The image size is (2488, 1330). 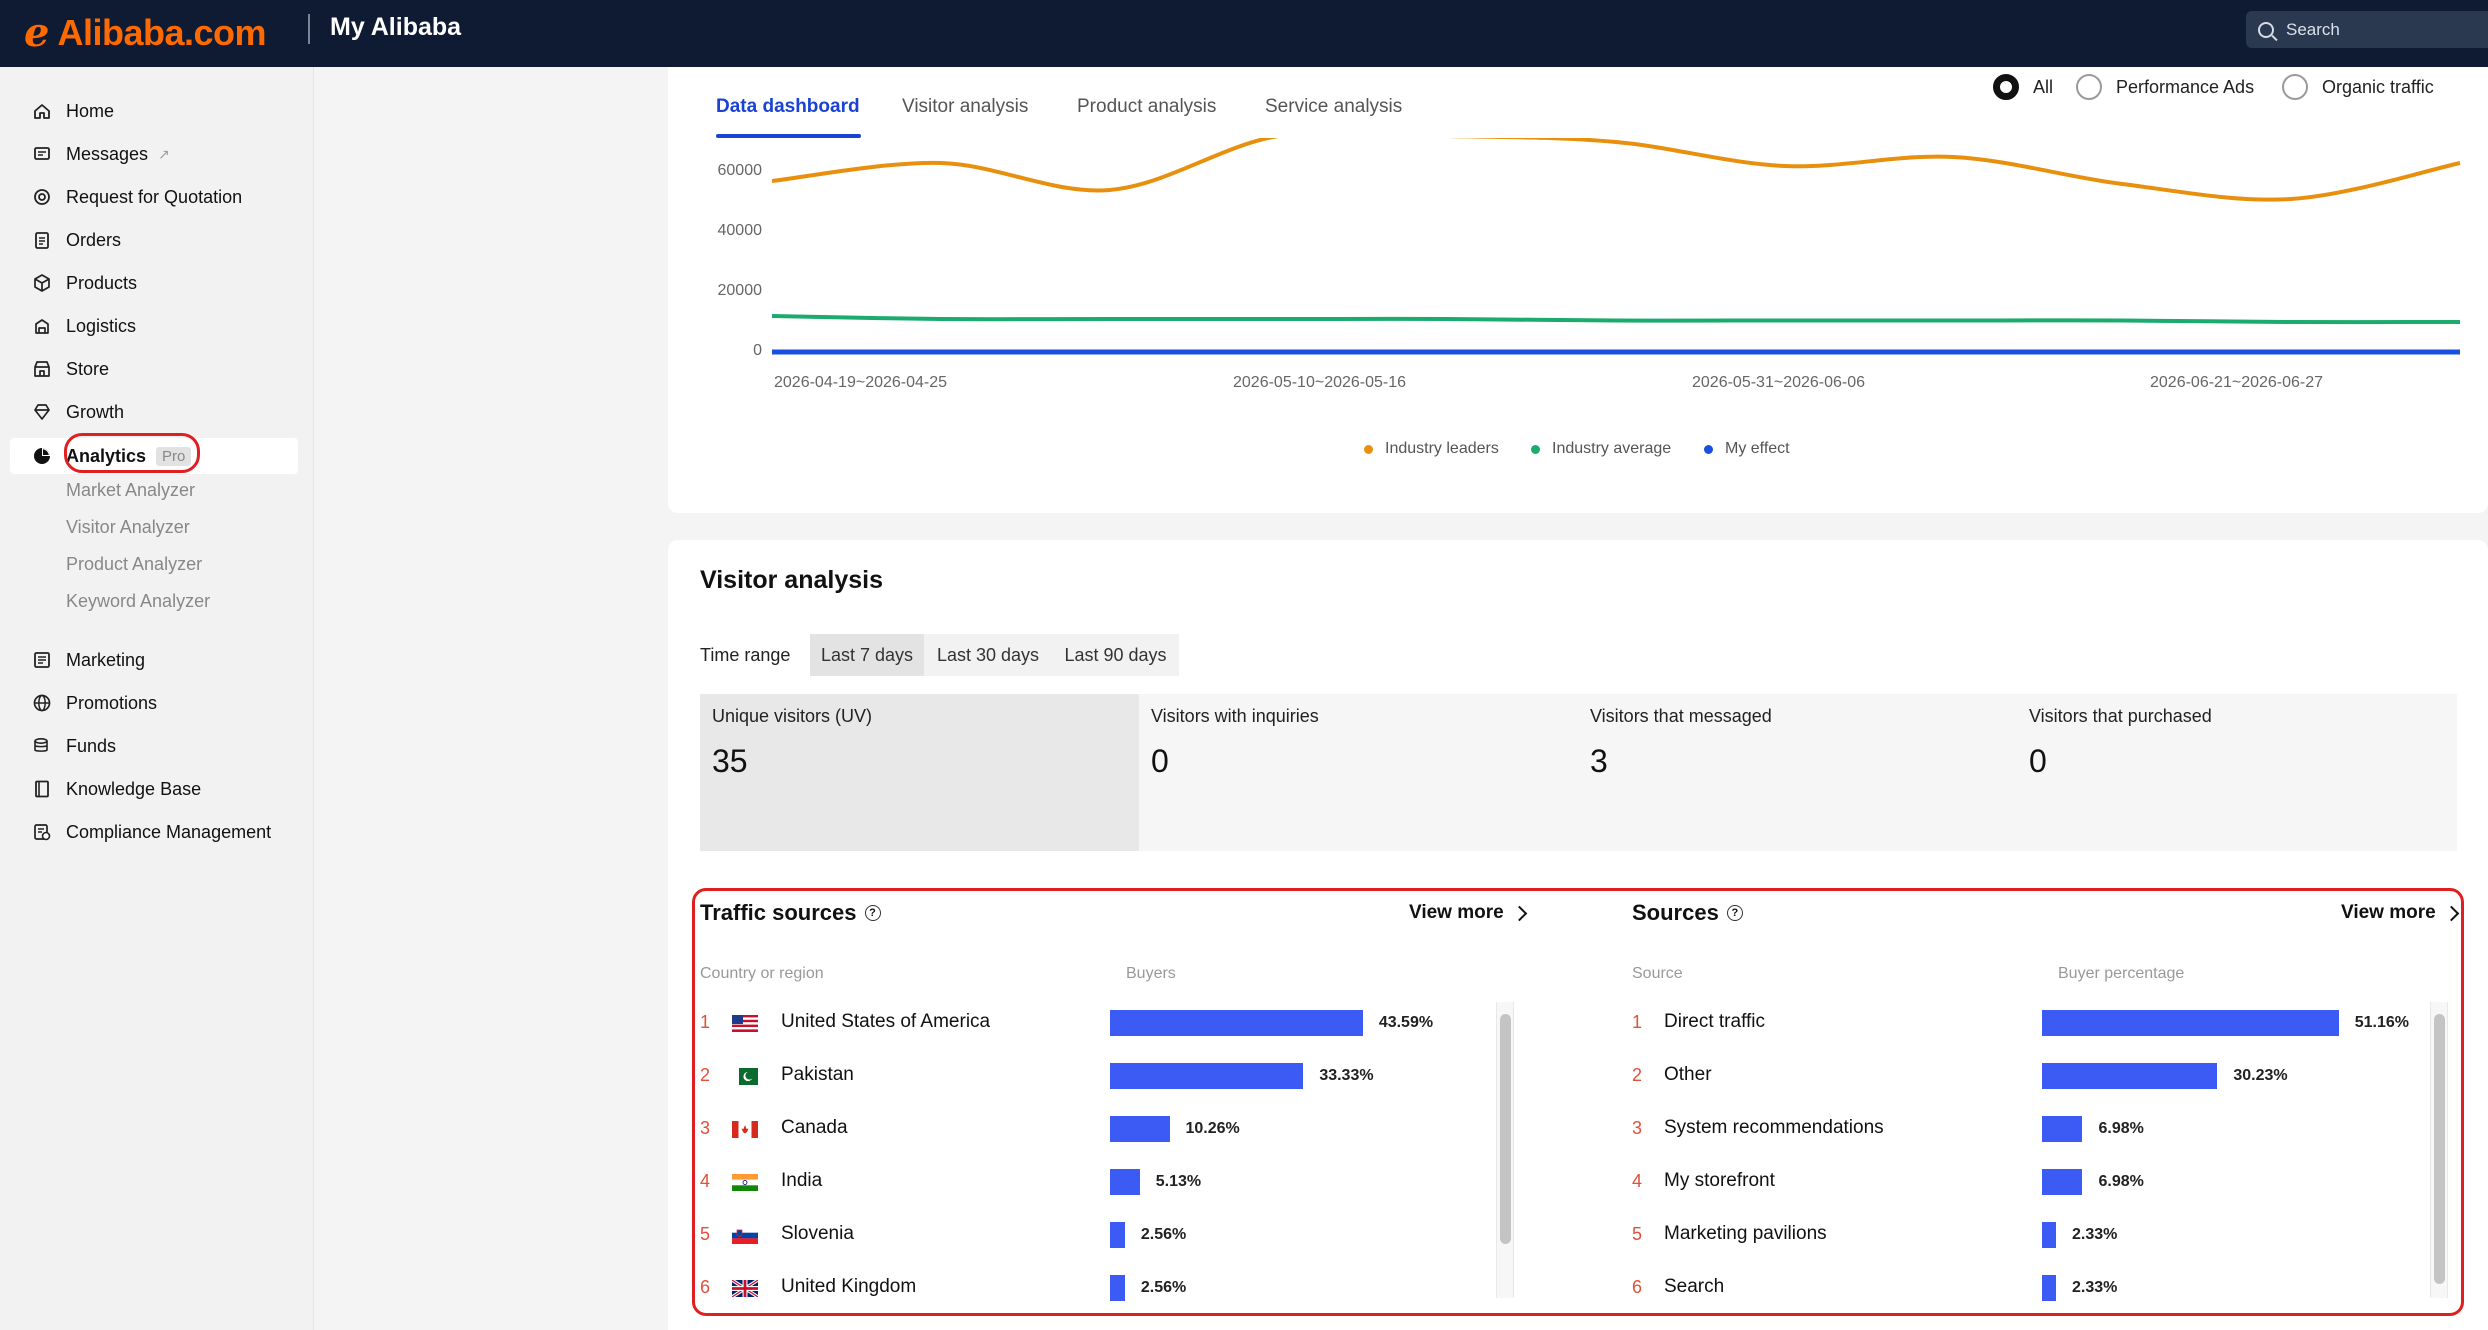 I want to click on percentage-value: 5.13%, so click(x=1178, y=1181).